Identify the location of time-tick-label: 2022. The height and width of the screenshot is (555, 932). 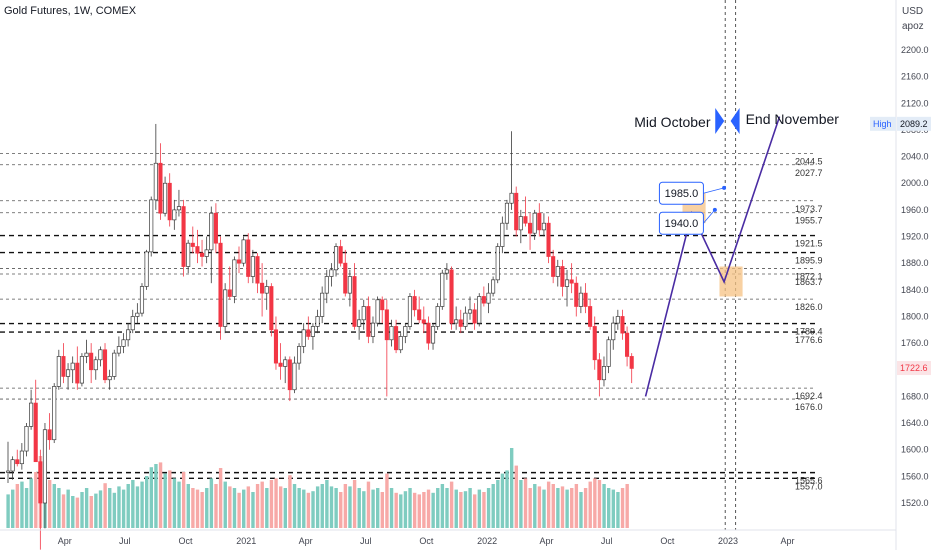
(487, 541).